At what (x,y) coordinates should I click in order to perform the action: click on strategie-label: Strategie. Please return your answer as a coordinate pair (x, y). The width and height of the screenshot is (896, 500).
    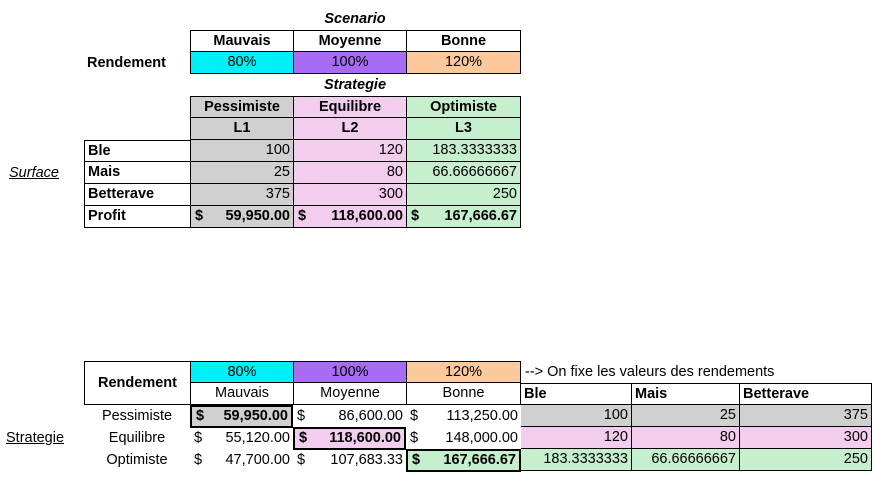
    Looking at the image, I should click on (35, 438).